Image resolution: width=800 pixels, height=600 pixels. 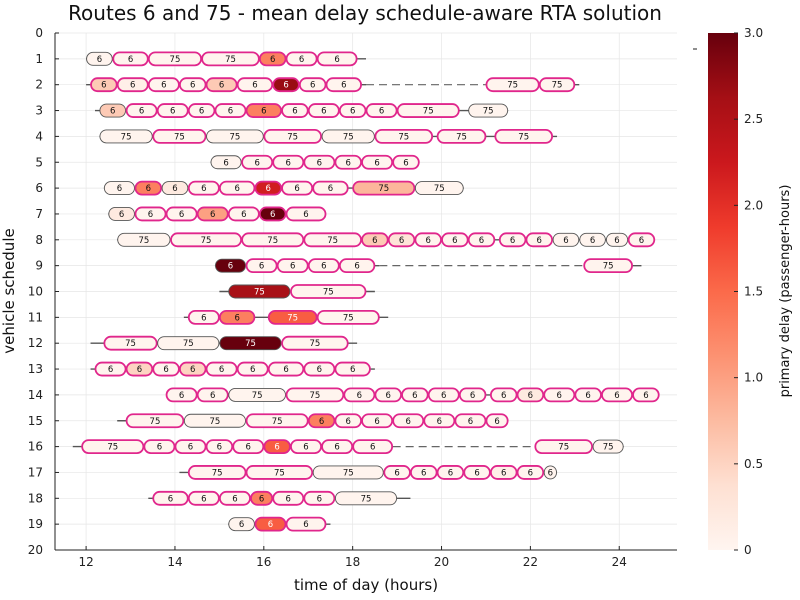 What do you see at coordinates (35, 447) in the screenshot?
I see `y-tick-label: 16` at bounding box center [35, 447].